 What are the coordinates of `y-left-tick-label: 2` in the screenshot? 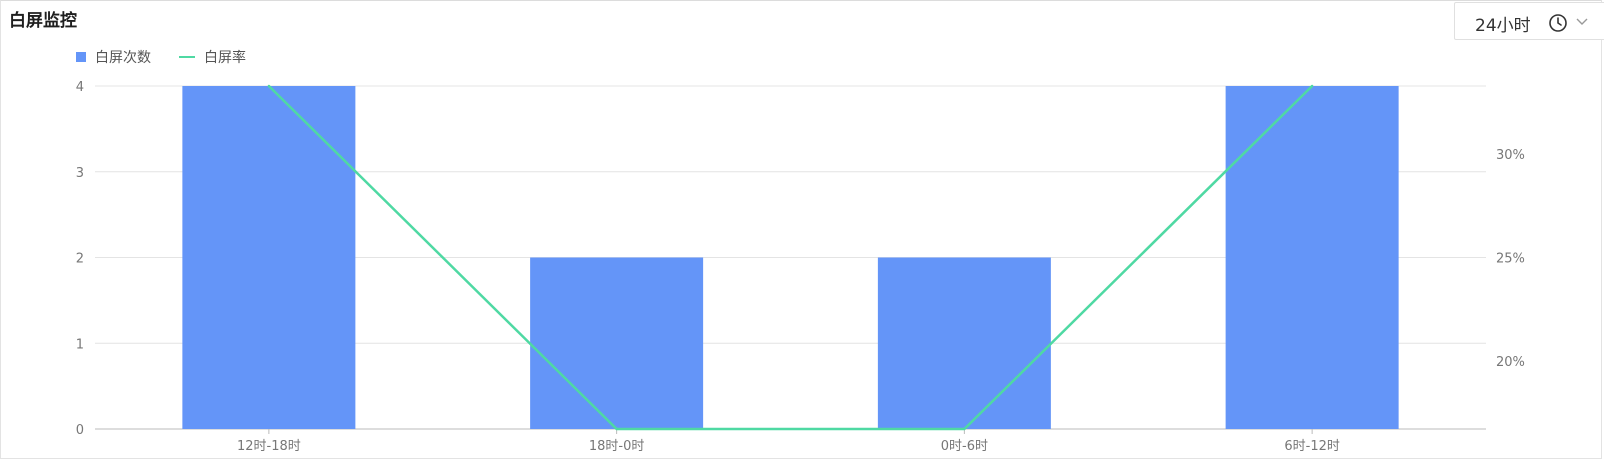 It's located at (80, 259).